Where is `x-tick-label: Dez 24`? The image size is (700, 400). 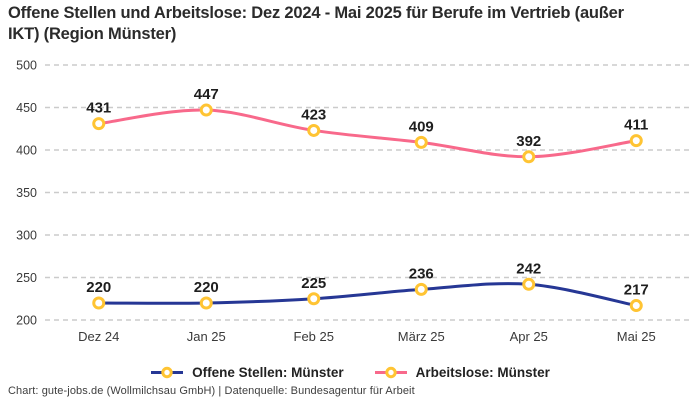
x-tick-label: Dez 24 is located at coordinates (98, 336).